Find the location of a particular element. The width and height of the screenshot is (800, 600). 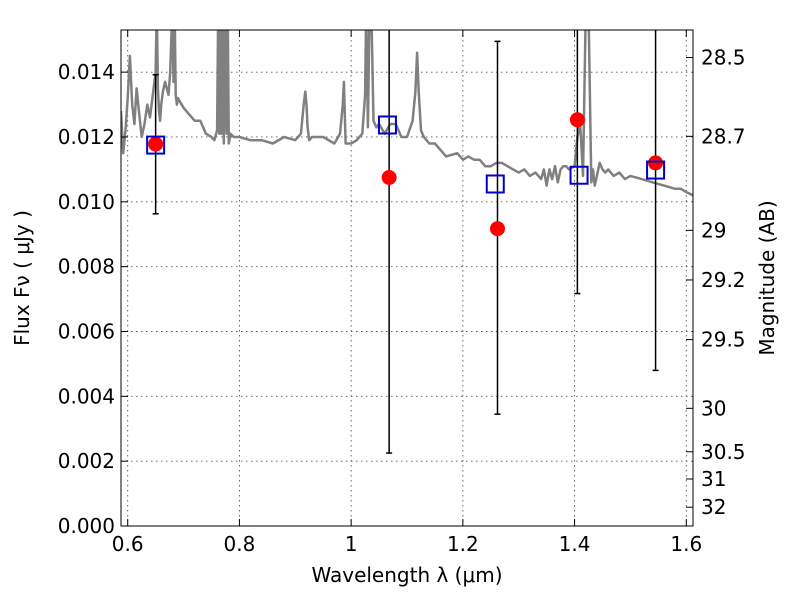

y2-tick-label: 29.2 is located at coordinates (723, 280).